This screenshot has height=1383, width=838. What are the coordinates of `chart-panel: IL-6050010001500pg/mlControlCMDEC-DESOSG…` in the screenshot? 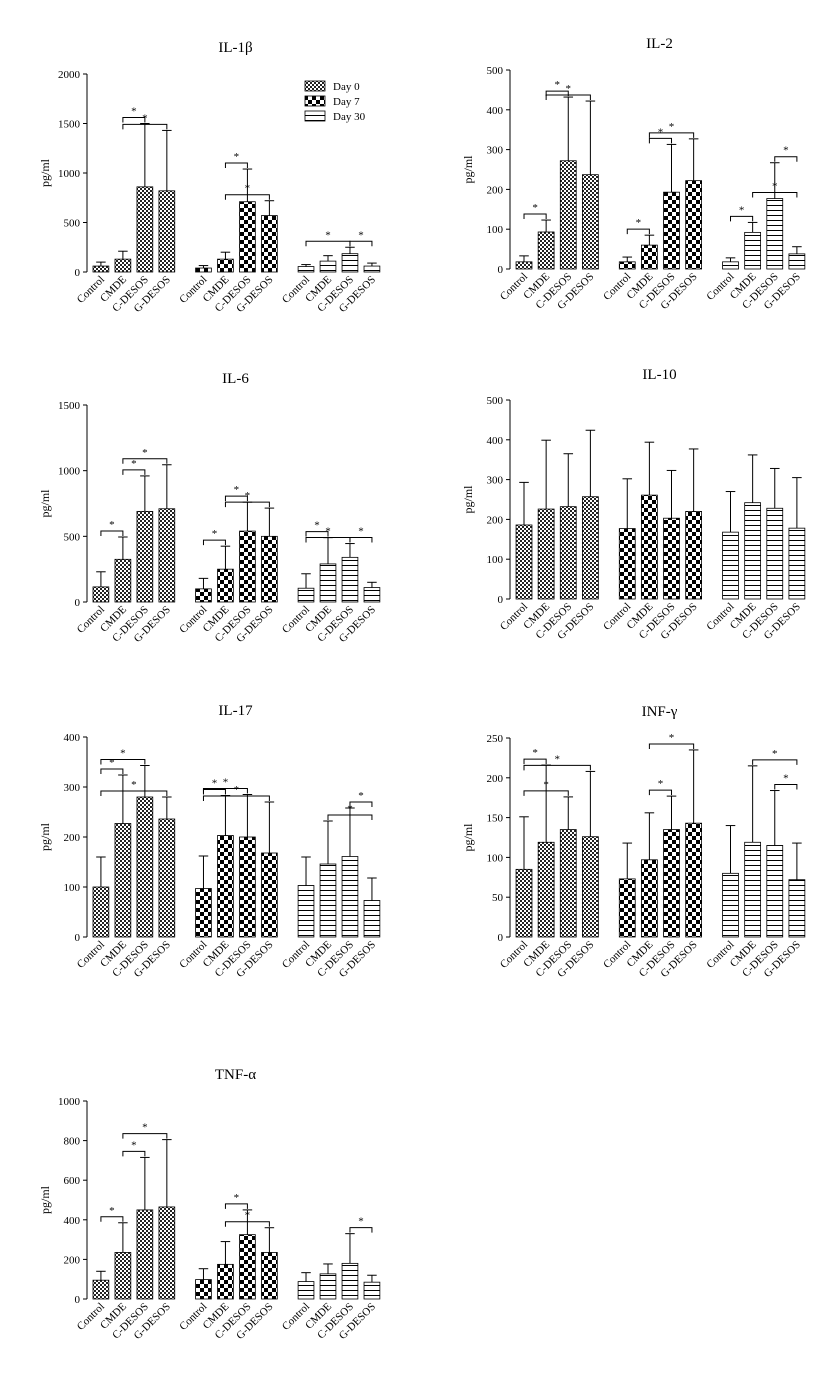 It's located at (209, 508).